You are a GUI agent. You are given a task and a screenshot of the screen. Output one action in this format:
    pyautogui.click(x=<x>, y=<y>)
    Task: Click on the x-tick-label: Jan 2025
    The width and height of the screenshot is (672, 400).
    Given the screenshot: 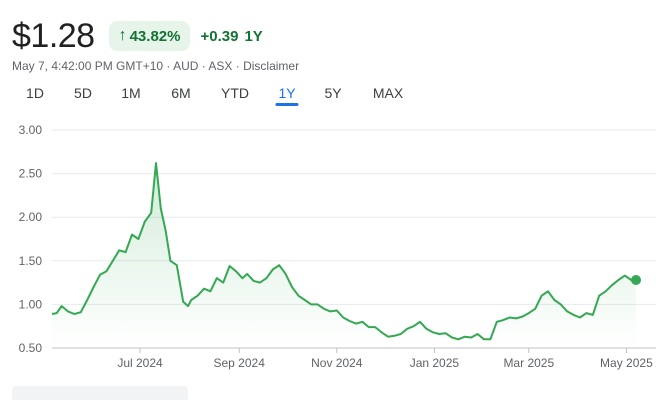 What is the action you would take?
    pyautogui.click(x=435, y=363)
    